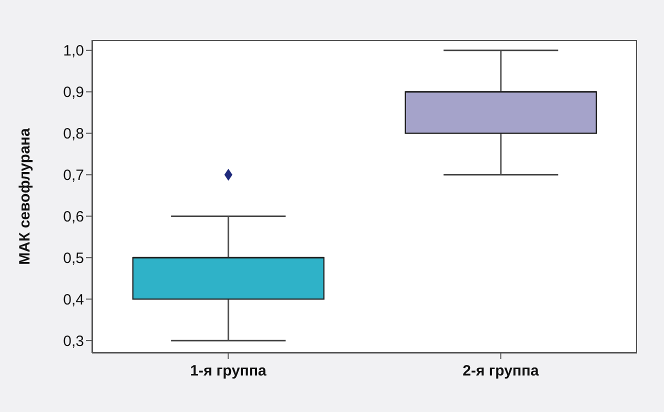  Describe the element at coordinates (73, 341) in the screenshot. I see `y-tick-label: 0,3` at that location.